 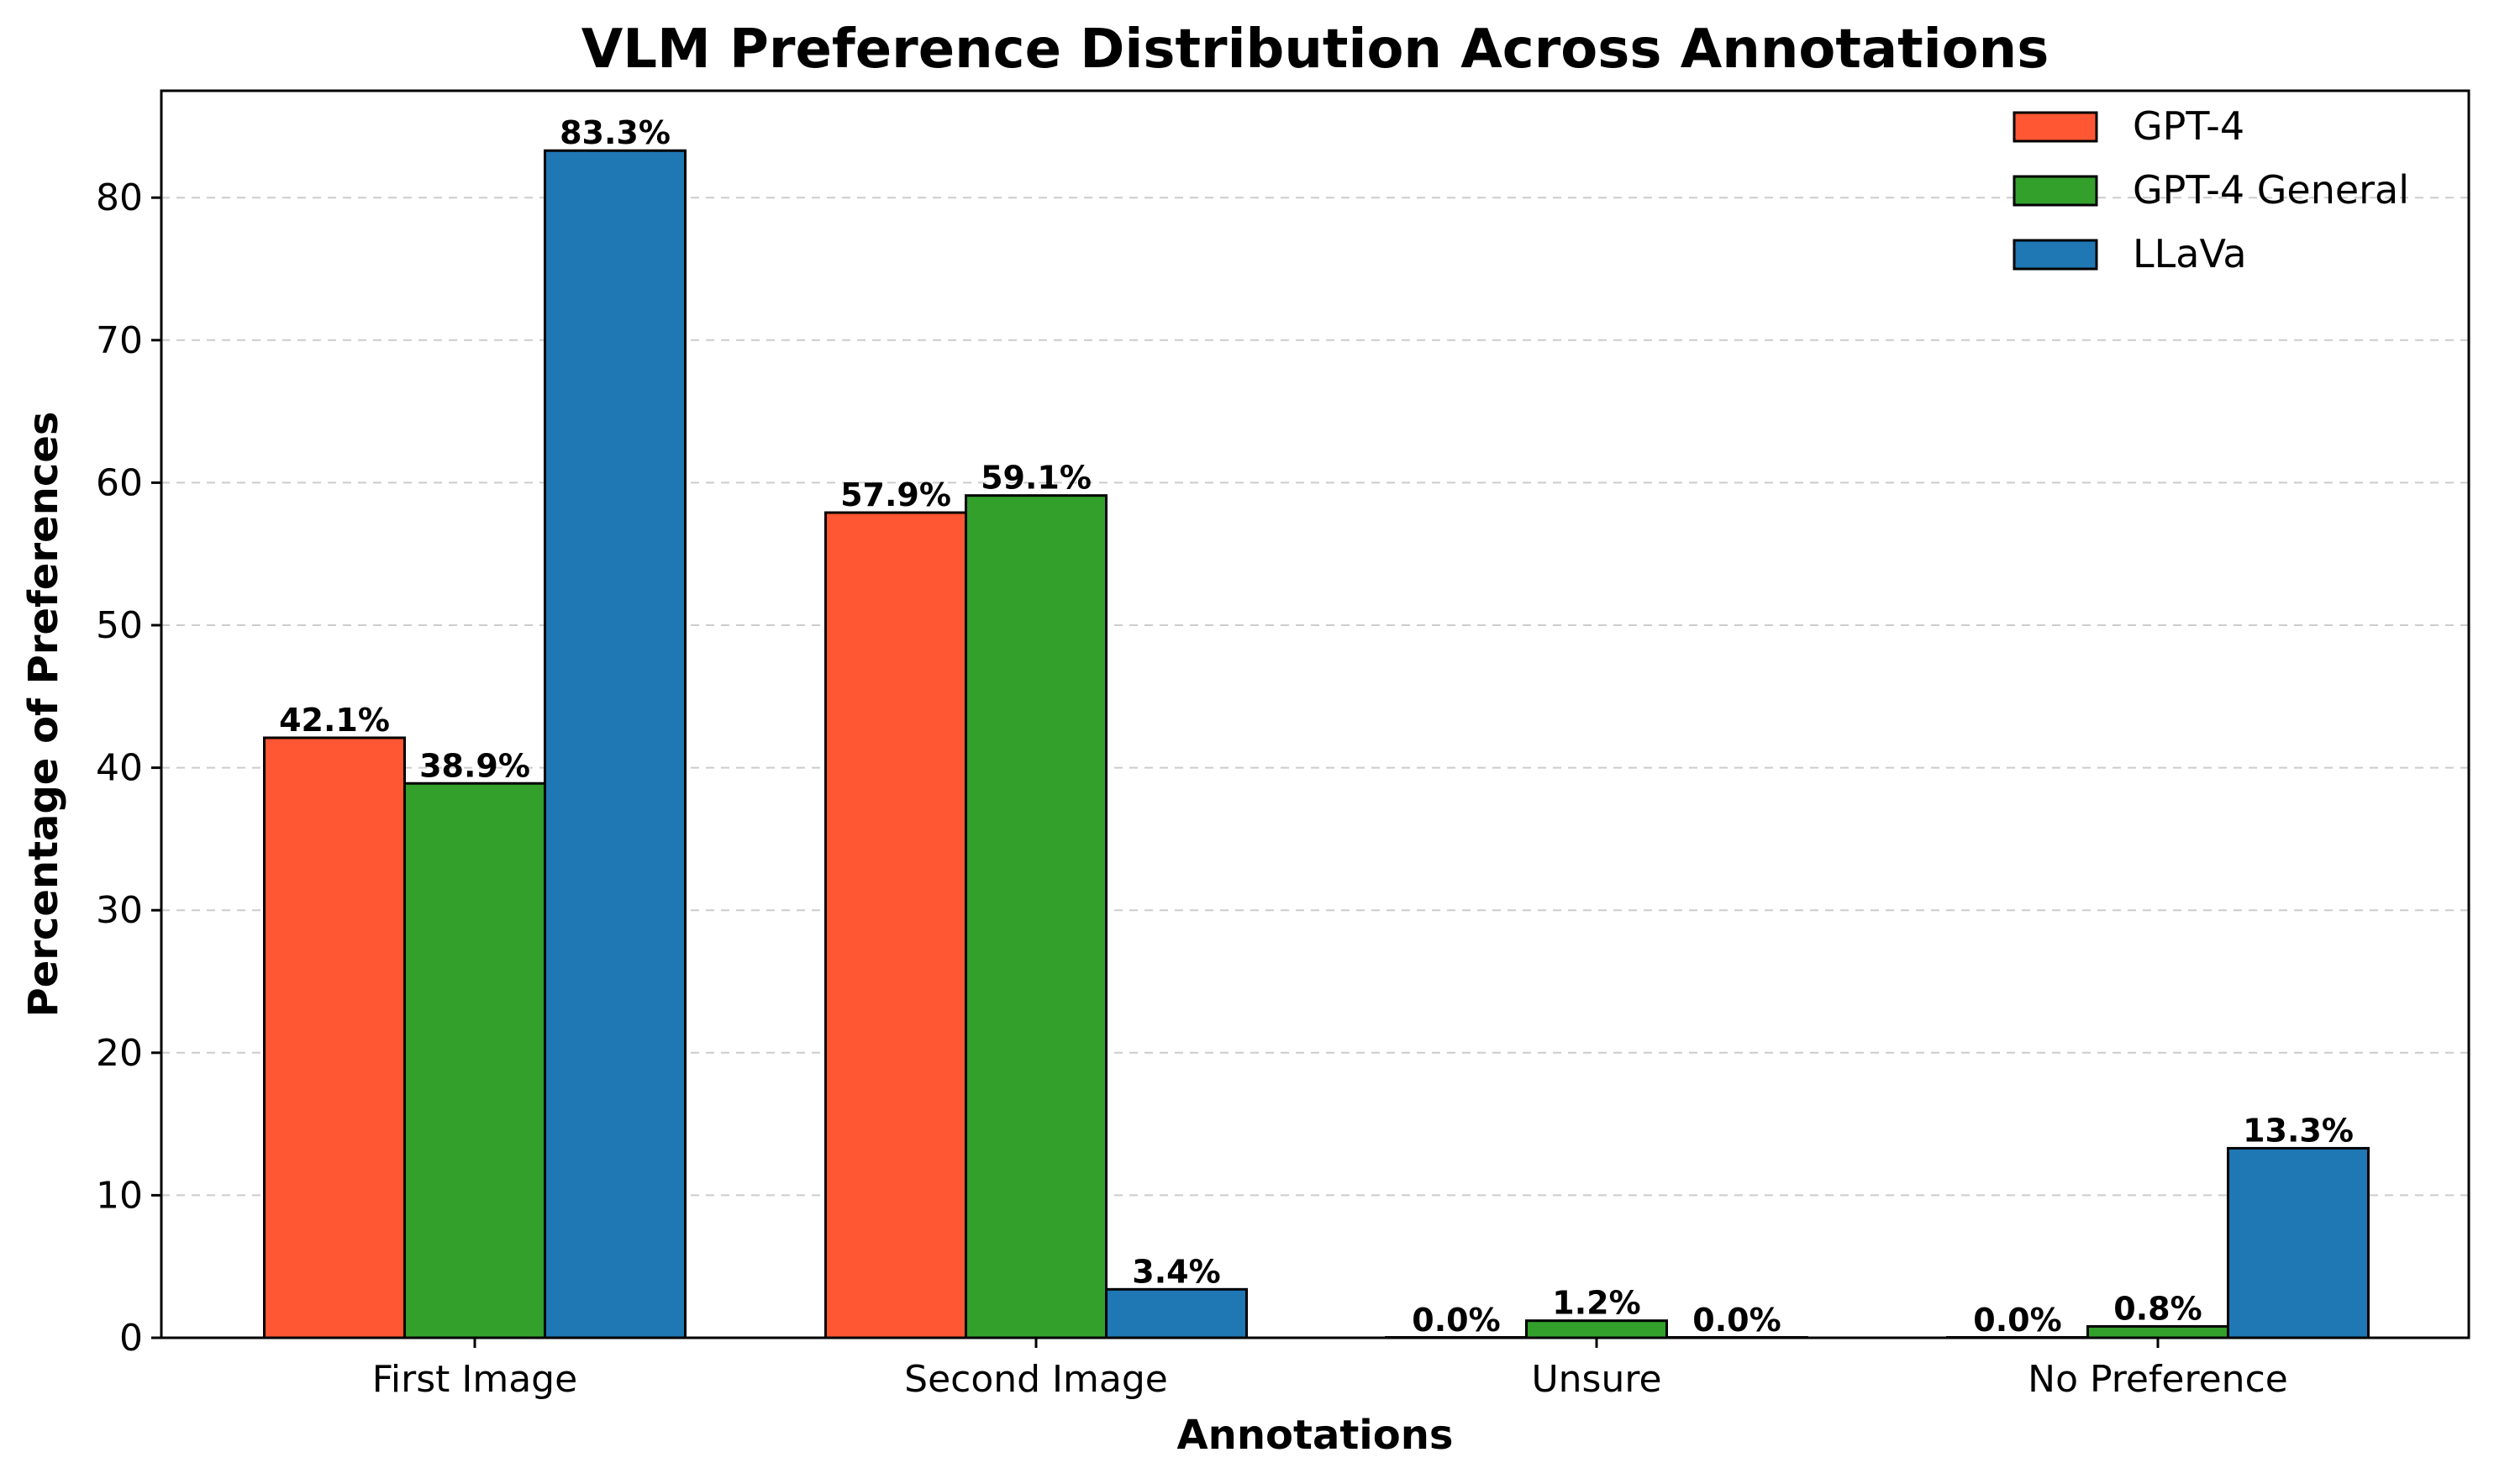 I want to click on y-axis: 0 10 20 30 40 50 60 70 80, so click(x=128, y=768).